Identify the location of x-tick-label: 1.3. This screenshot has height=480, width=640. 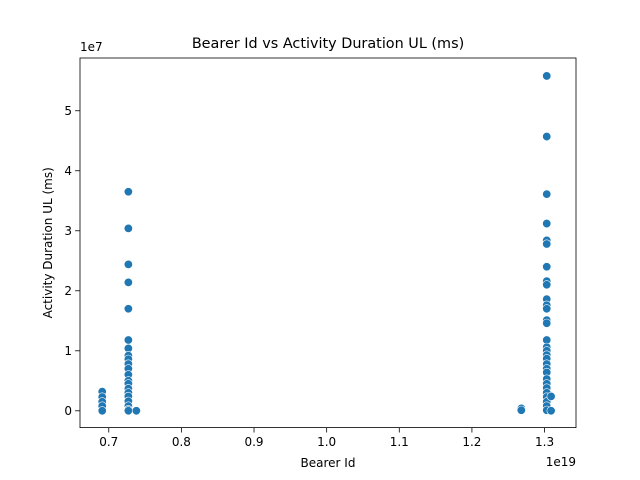
(544, 442).